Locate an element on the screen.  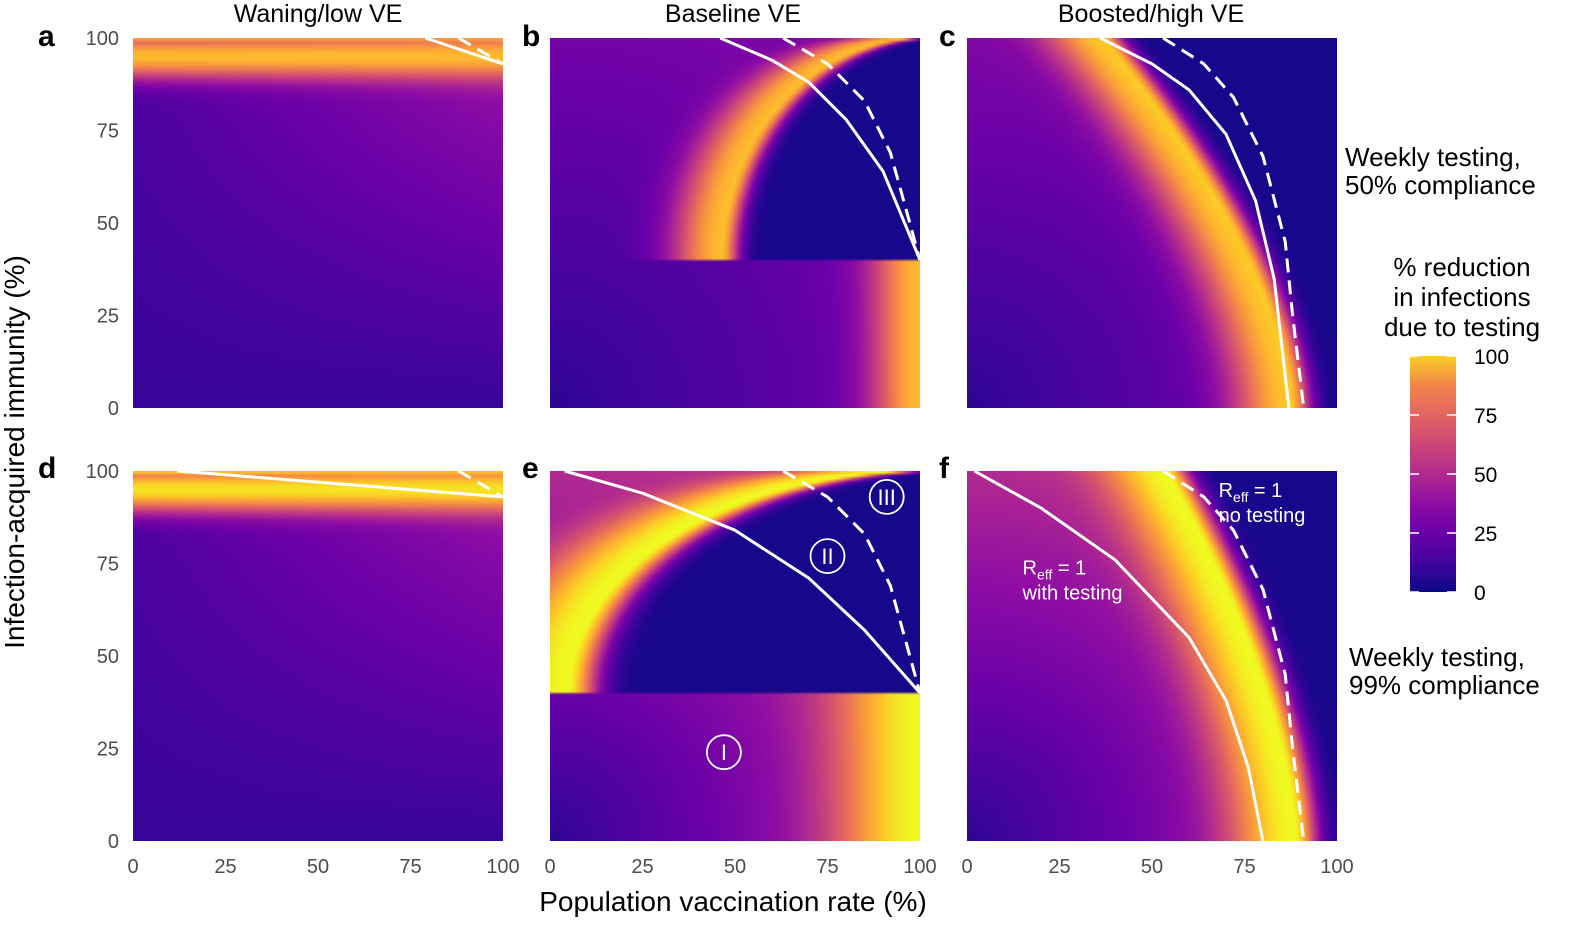
reff-with-testing-line-d is located at coordinates (340, 484).